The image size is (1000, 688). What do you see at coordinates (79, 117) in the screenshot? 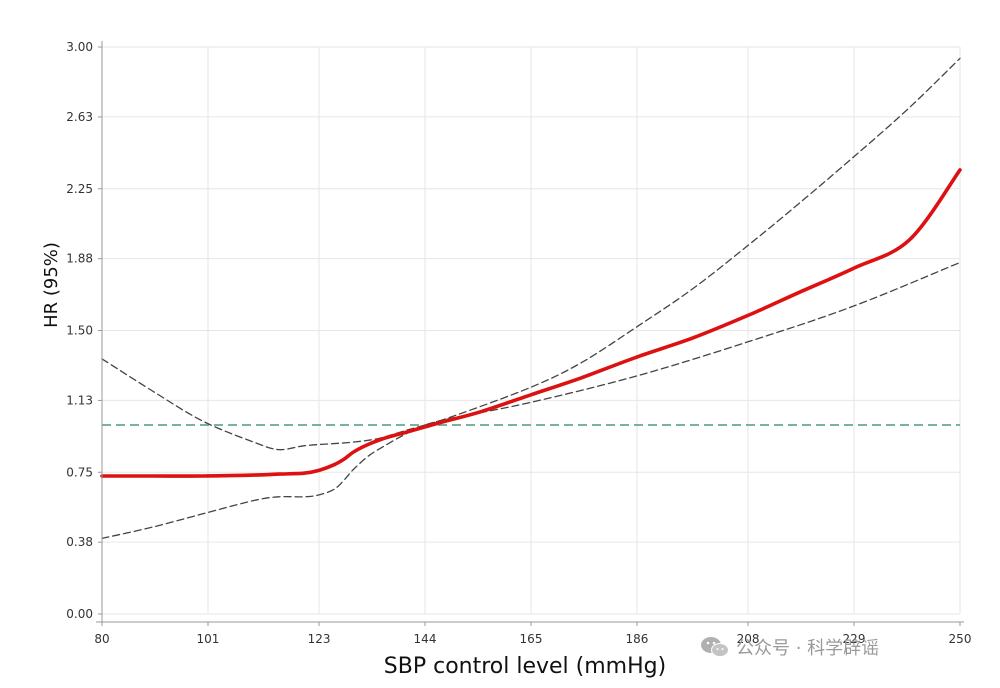
I see `y-tick-label-7: 2.63` at bounding box center [79, 117].